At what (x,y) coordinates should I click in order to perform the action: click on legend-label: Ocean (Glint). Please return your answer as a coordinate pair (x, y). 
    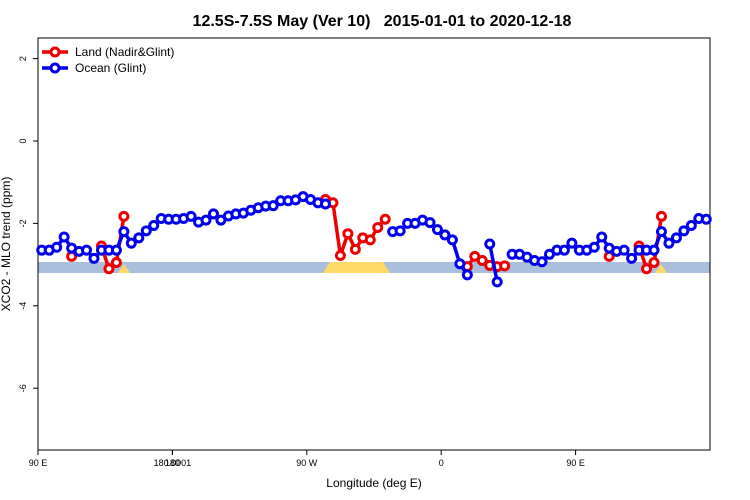
    Looking at the image, I should click on (110, 68).